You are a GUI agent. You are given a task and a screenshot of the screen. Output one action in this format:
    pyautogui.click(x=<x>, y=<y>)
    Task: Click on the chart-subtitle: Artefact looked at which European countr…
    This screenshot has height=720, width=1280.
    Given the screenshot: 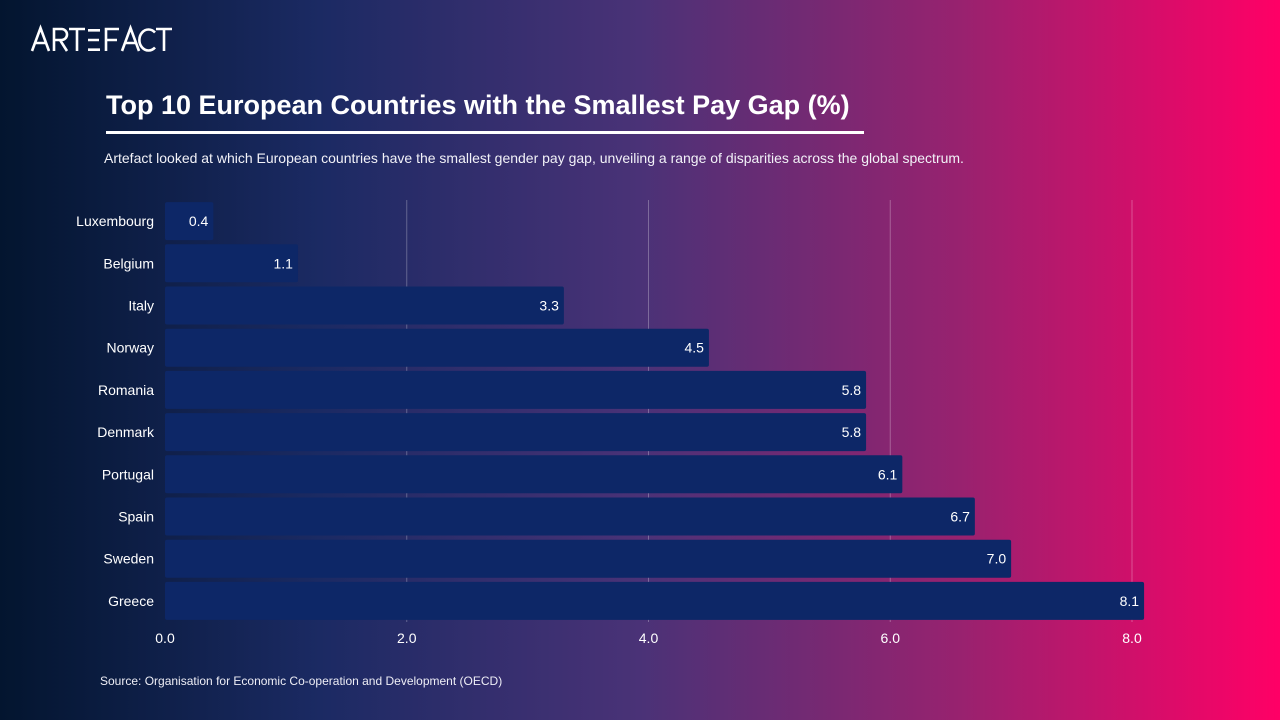 What is the action you would take?
    pyautogui.click(x=534, y=158)
    